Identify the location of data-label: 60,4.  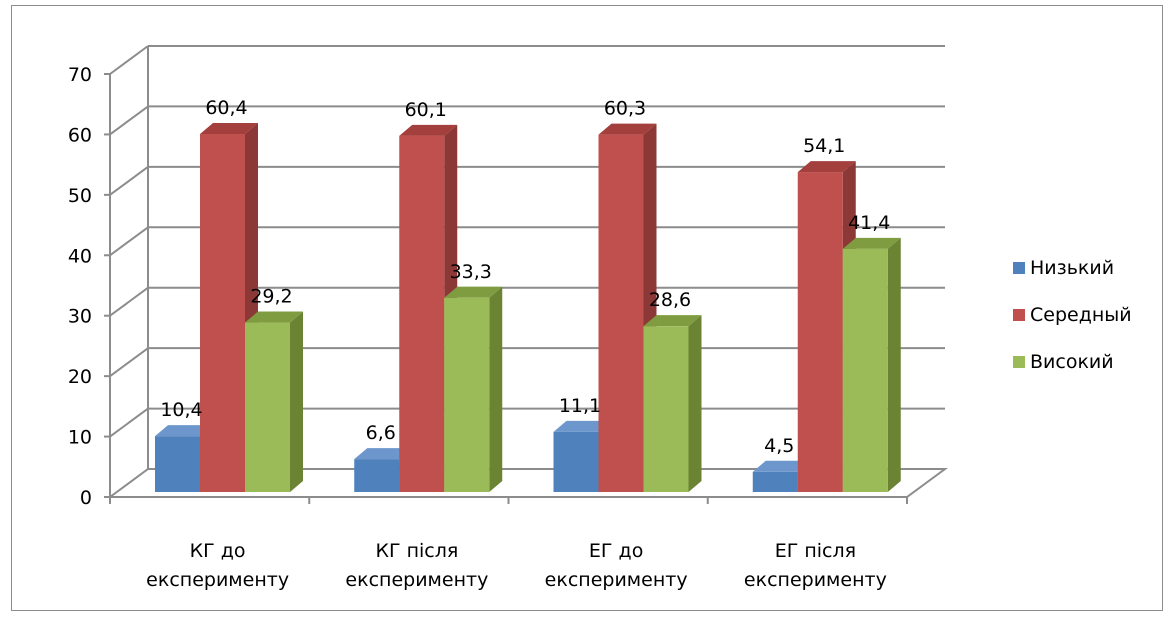
(226, 108).